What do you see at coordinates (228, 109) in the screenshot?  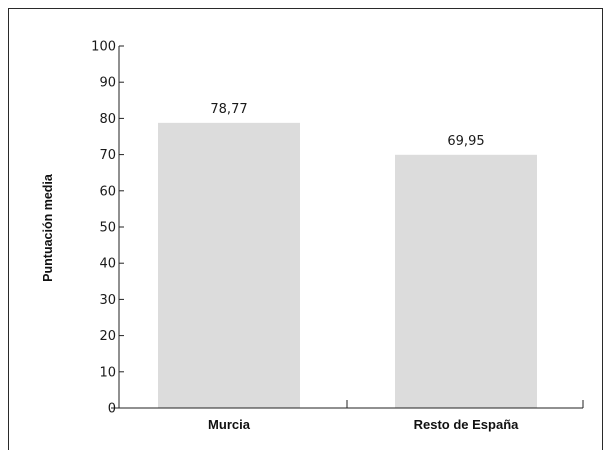 I see `bar-value-label: 78,77` at bounding box center [228, 109].